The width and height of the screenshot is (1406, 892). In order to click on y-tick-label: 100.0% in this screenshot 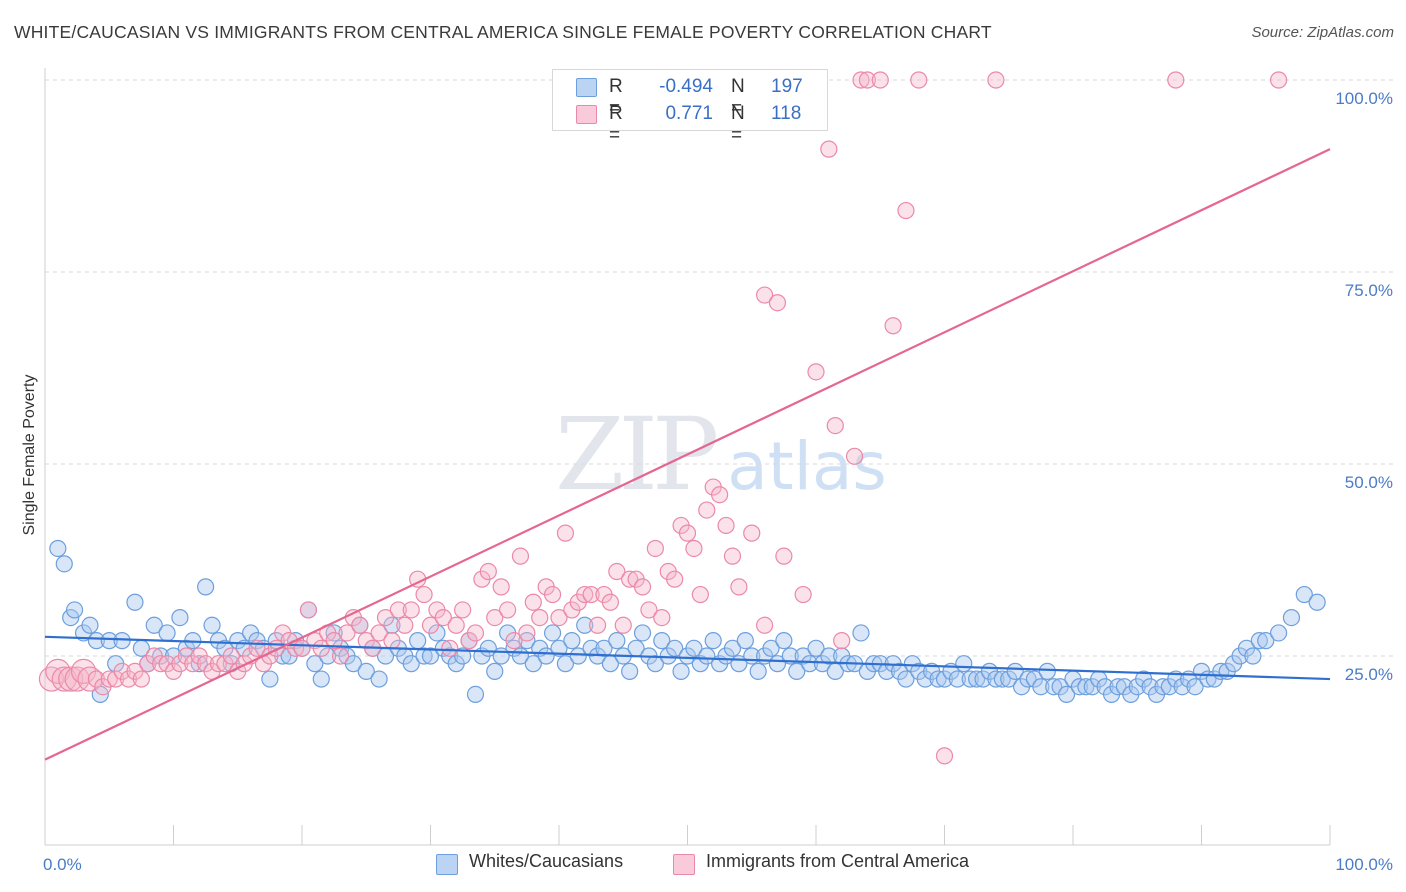, I will do `click(1364, 98)`.